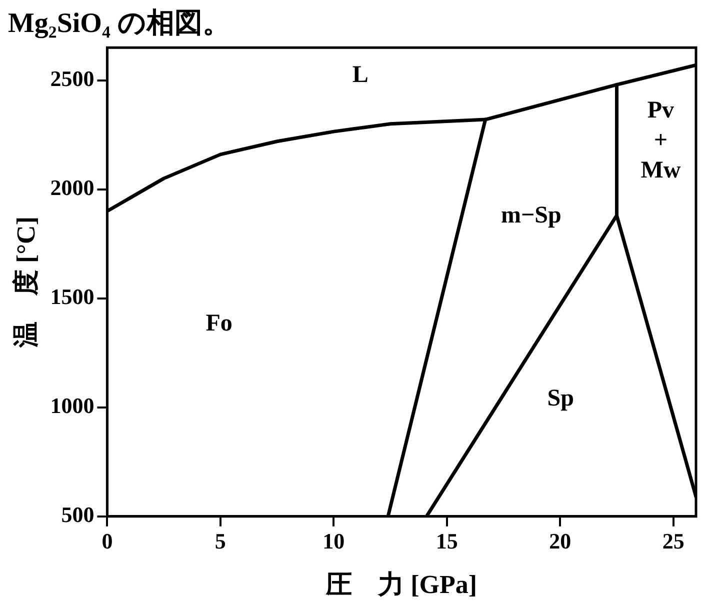 This screenshot has height=614, width=708. I want to click on annotation: m−Sp, so click(531, 215).